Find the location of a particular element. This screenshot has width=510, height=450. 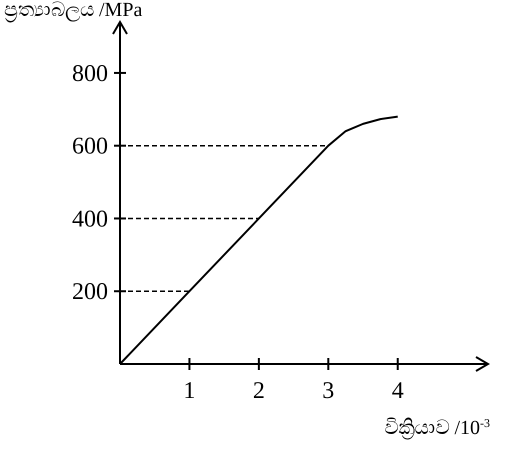

y-tick-label: 200 is located at coordinates (90, 292).